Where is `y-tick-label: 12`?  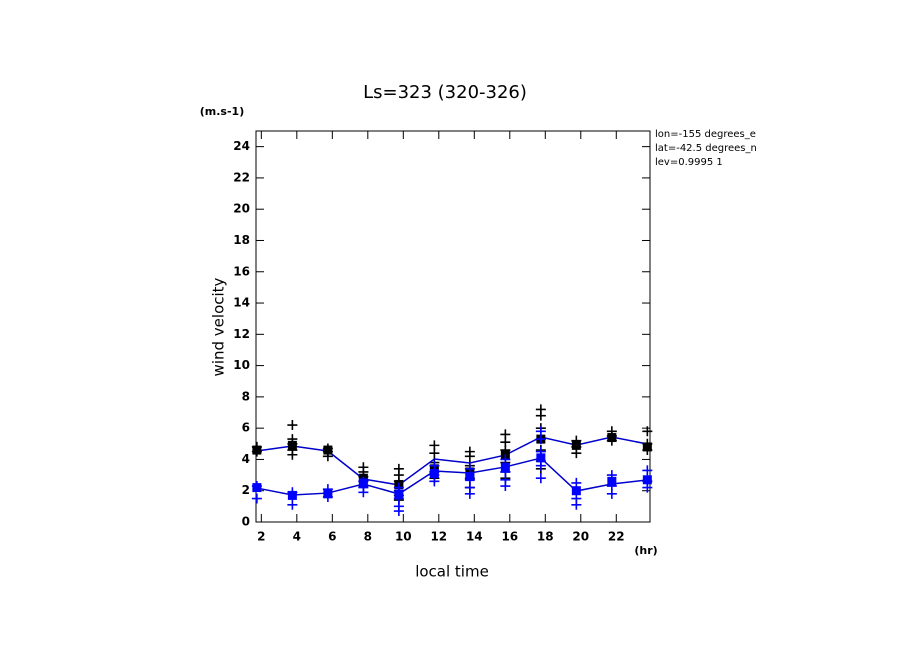
y-tick-label: 12 is located at coordinates (241, 334).